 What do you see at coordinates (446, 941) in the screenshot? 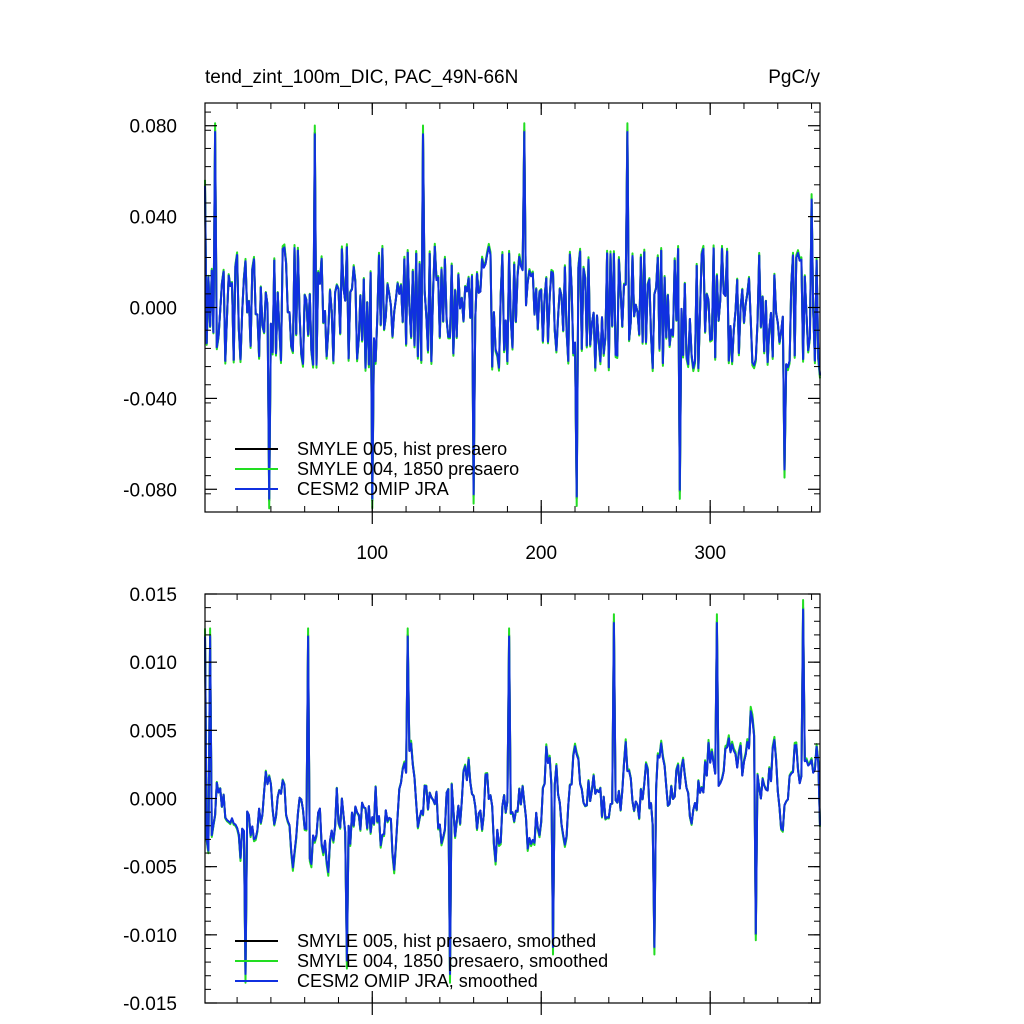
I see `legend-label: SMYLE 005, hist presaero, smoothed` at bounding box center [446, 941].